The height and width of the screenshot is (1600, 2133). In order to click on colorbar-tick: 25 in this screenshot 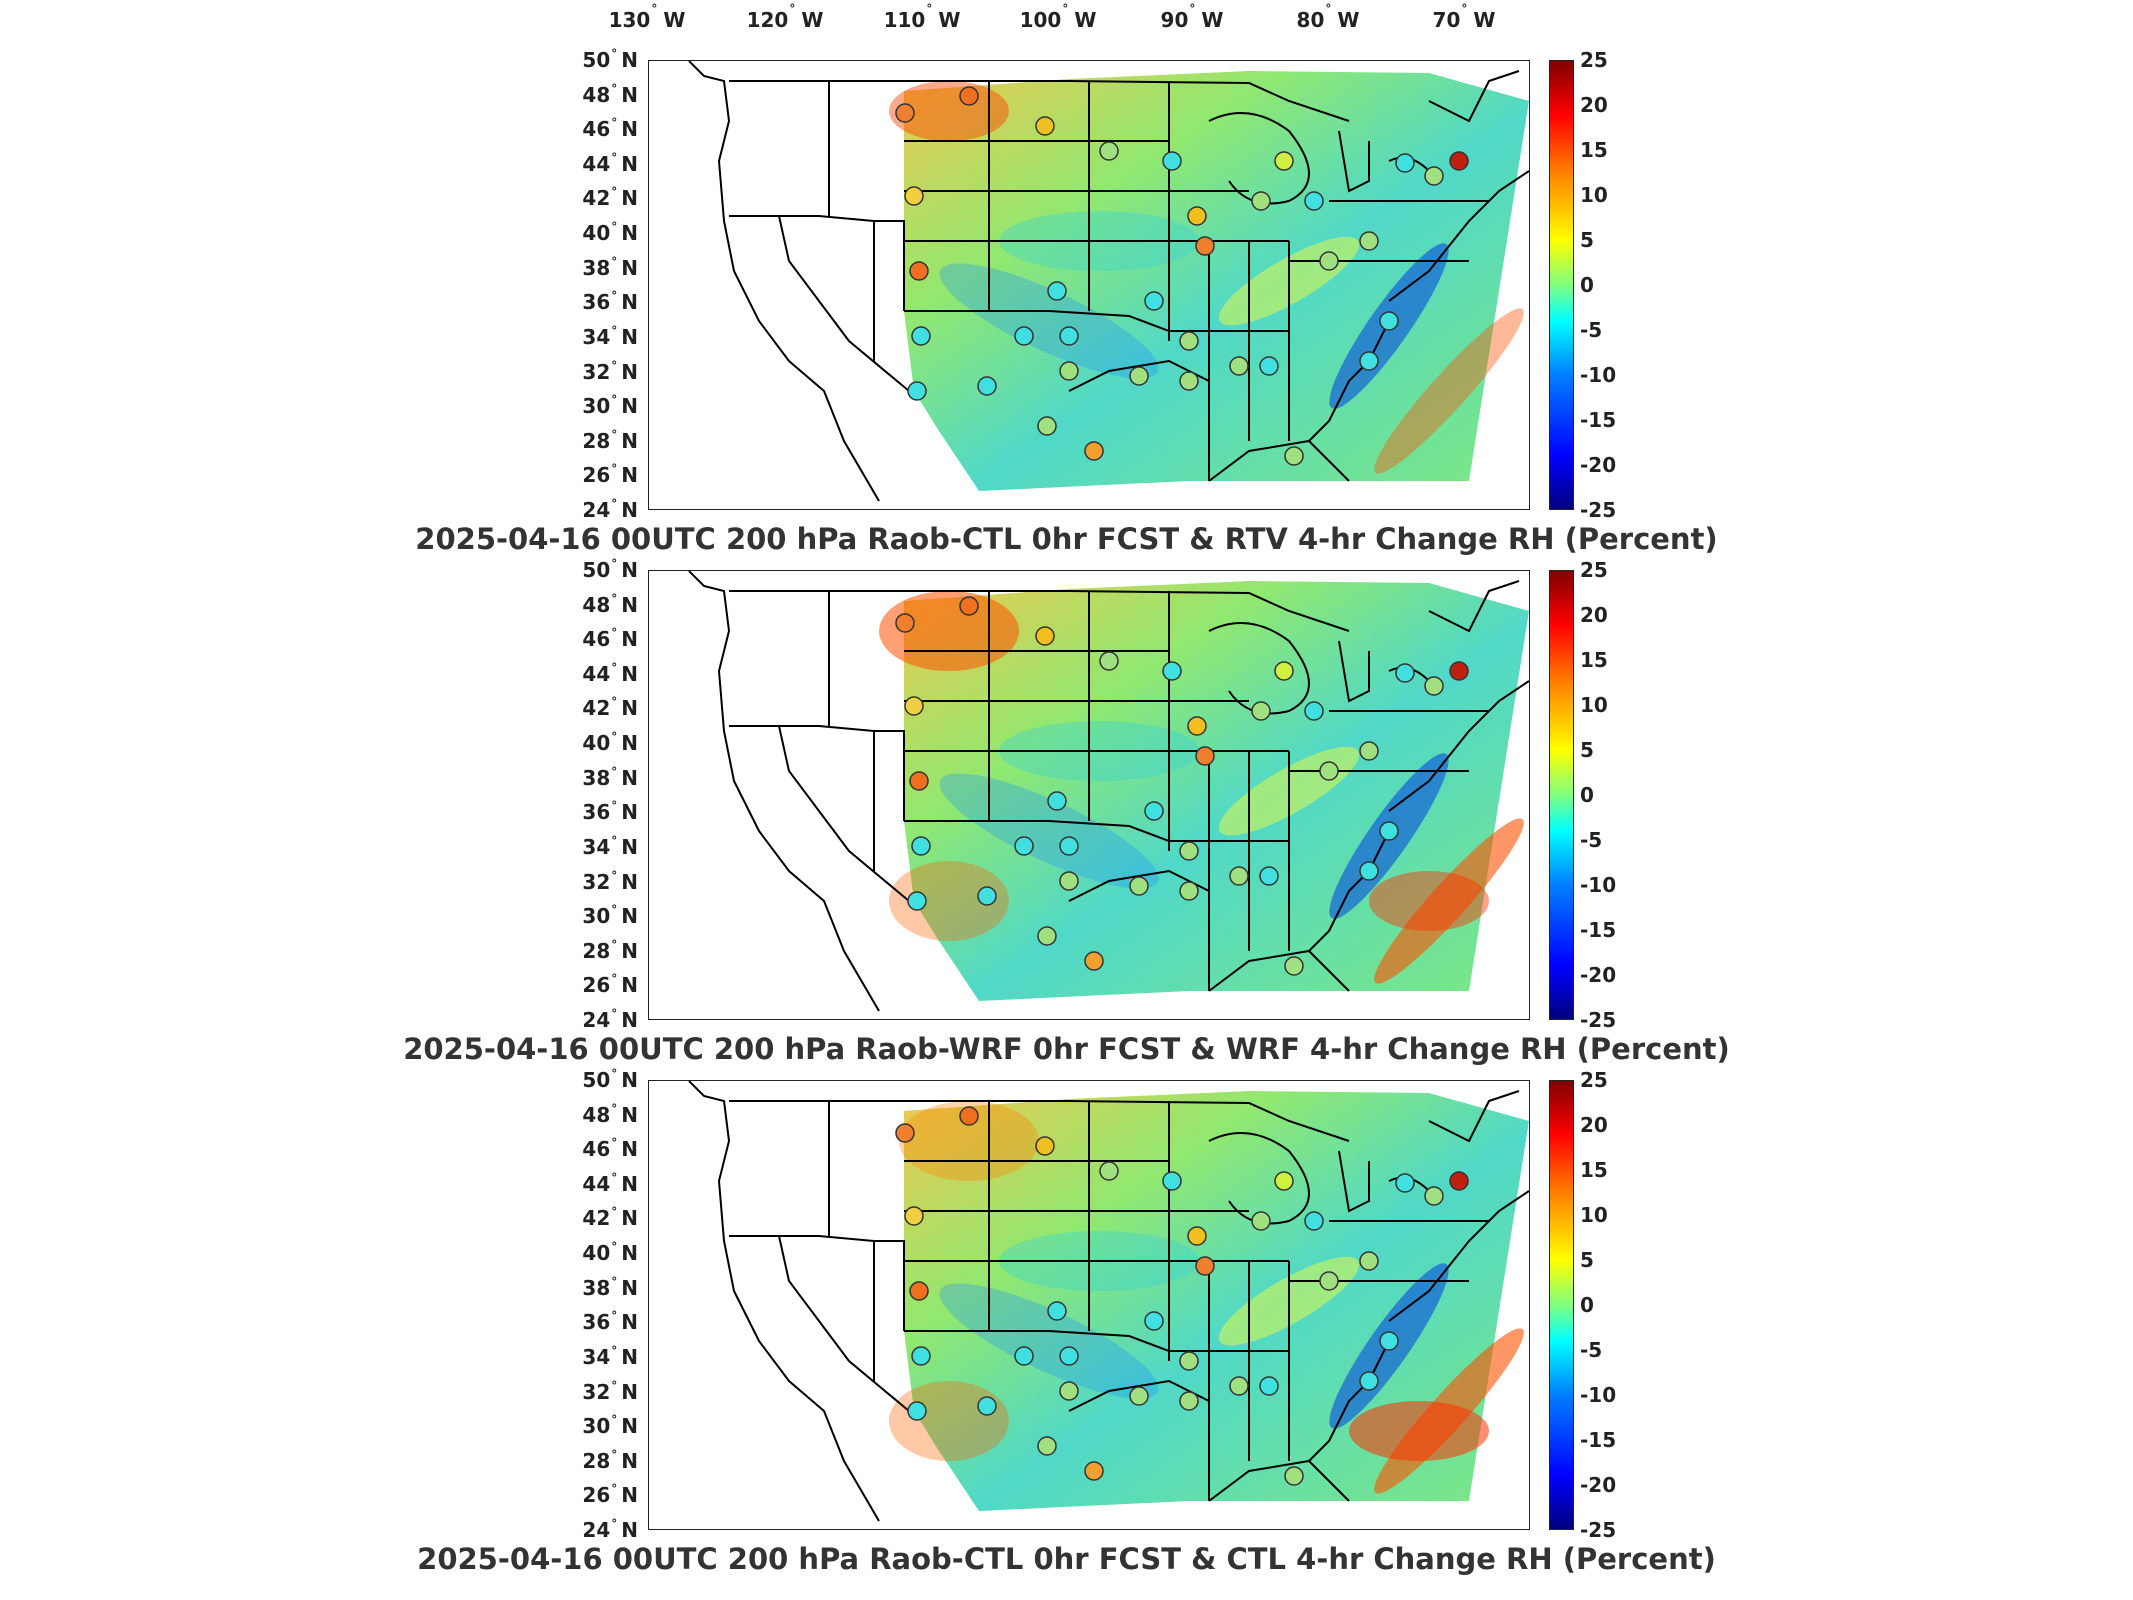, I will do `click(1594, 570)`.